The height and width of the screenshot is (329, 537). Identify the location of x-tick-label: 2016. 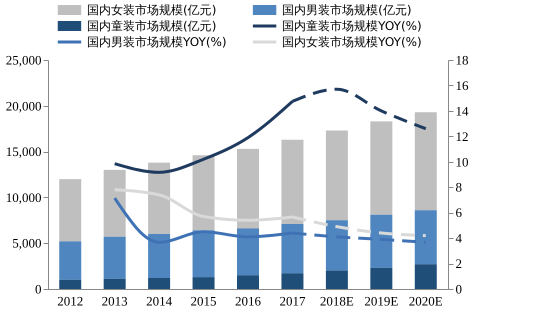
(248, 301).